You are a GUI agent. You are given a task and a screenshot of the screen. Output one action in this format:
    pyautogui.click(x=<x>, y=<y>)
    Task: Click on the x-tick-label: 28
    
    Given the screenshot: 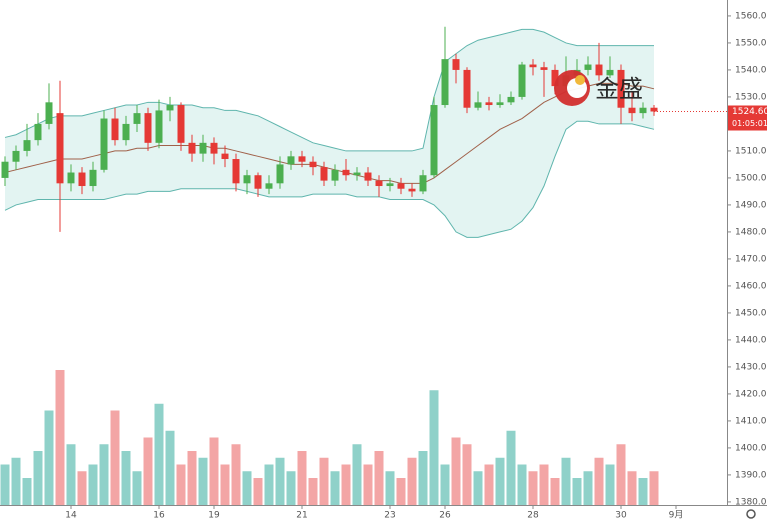 What is the action you would take?
    pyautogui.click(x=533, y=516)
    